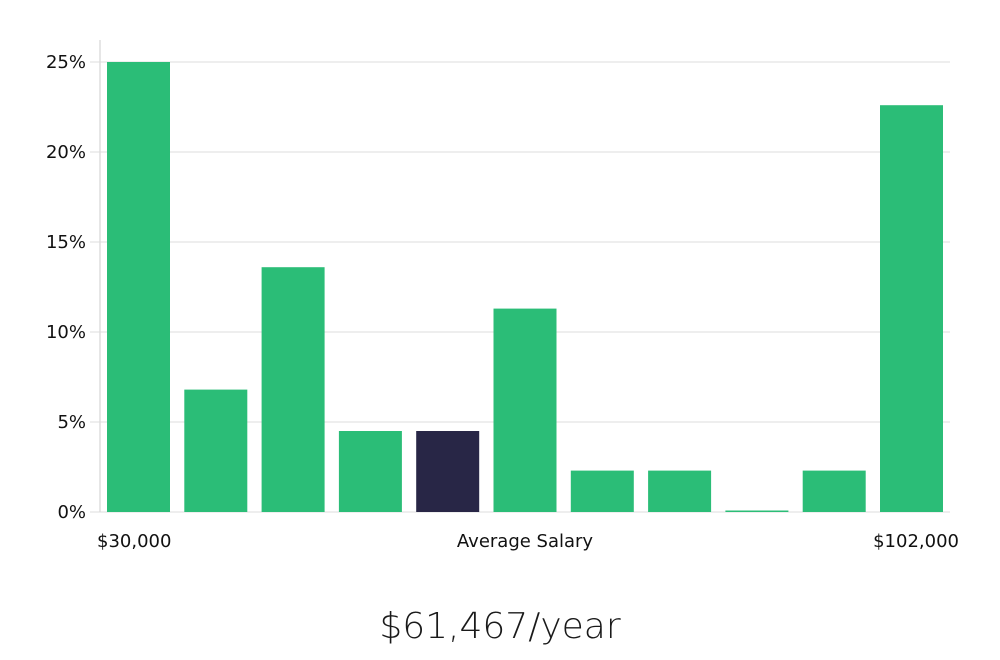 The image size is (1000, 660). What do you see at coordinates (66, 287) in the screenshot?
I see `y-axis-ticks: 0% 5% 10% 15% 20% 25%` at bounding box center [66, 287].